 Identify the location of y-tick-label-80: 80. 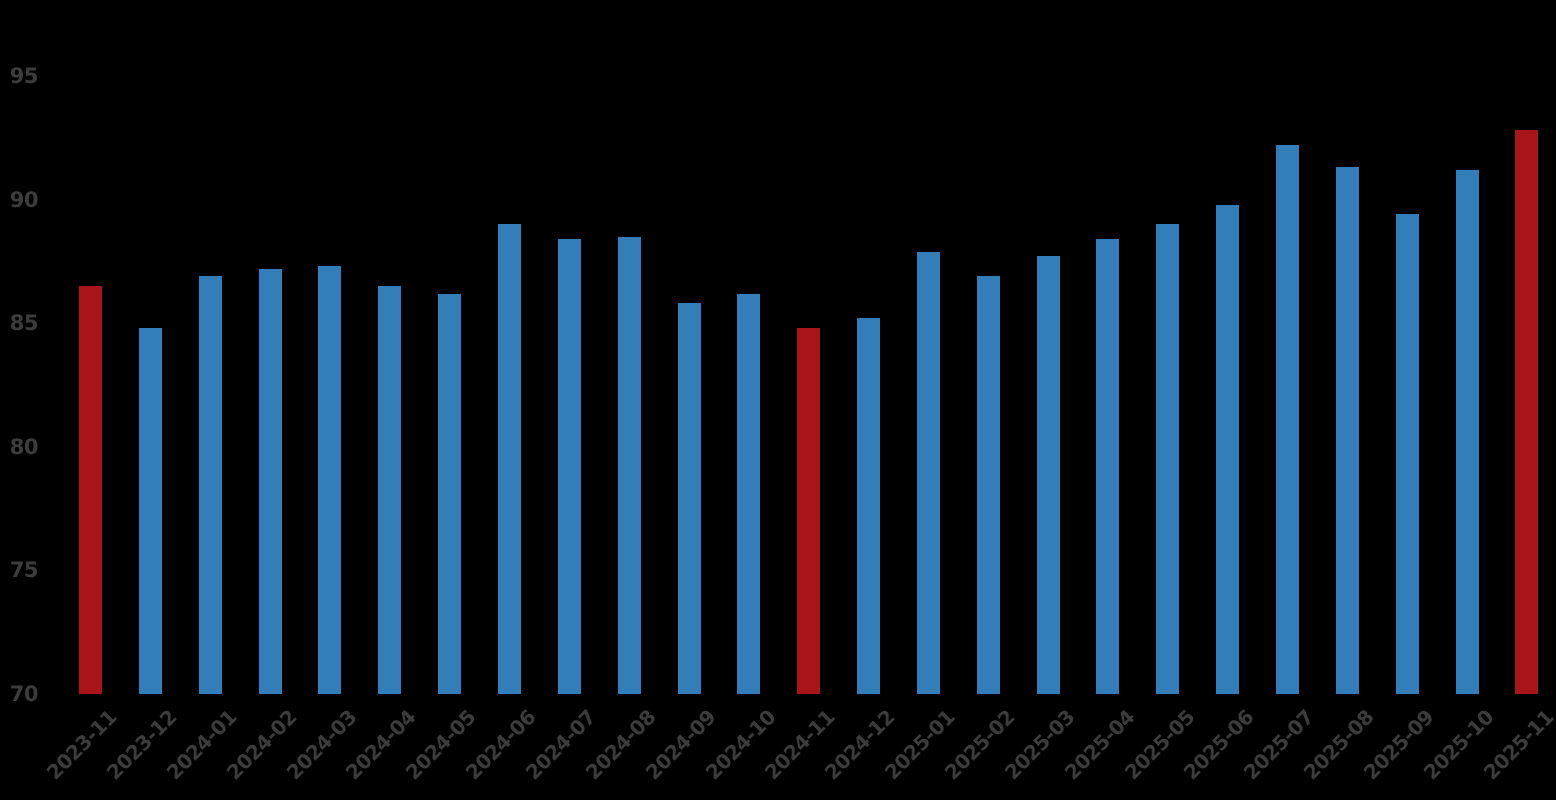
(24, 446).